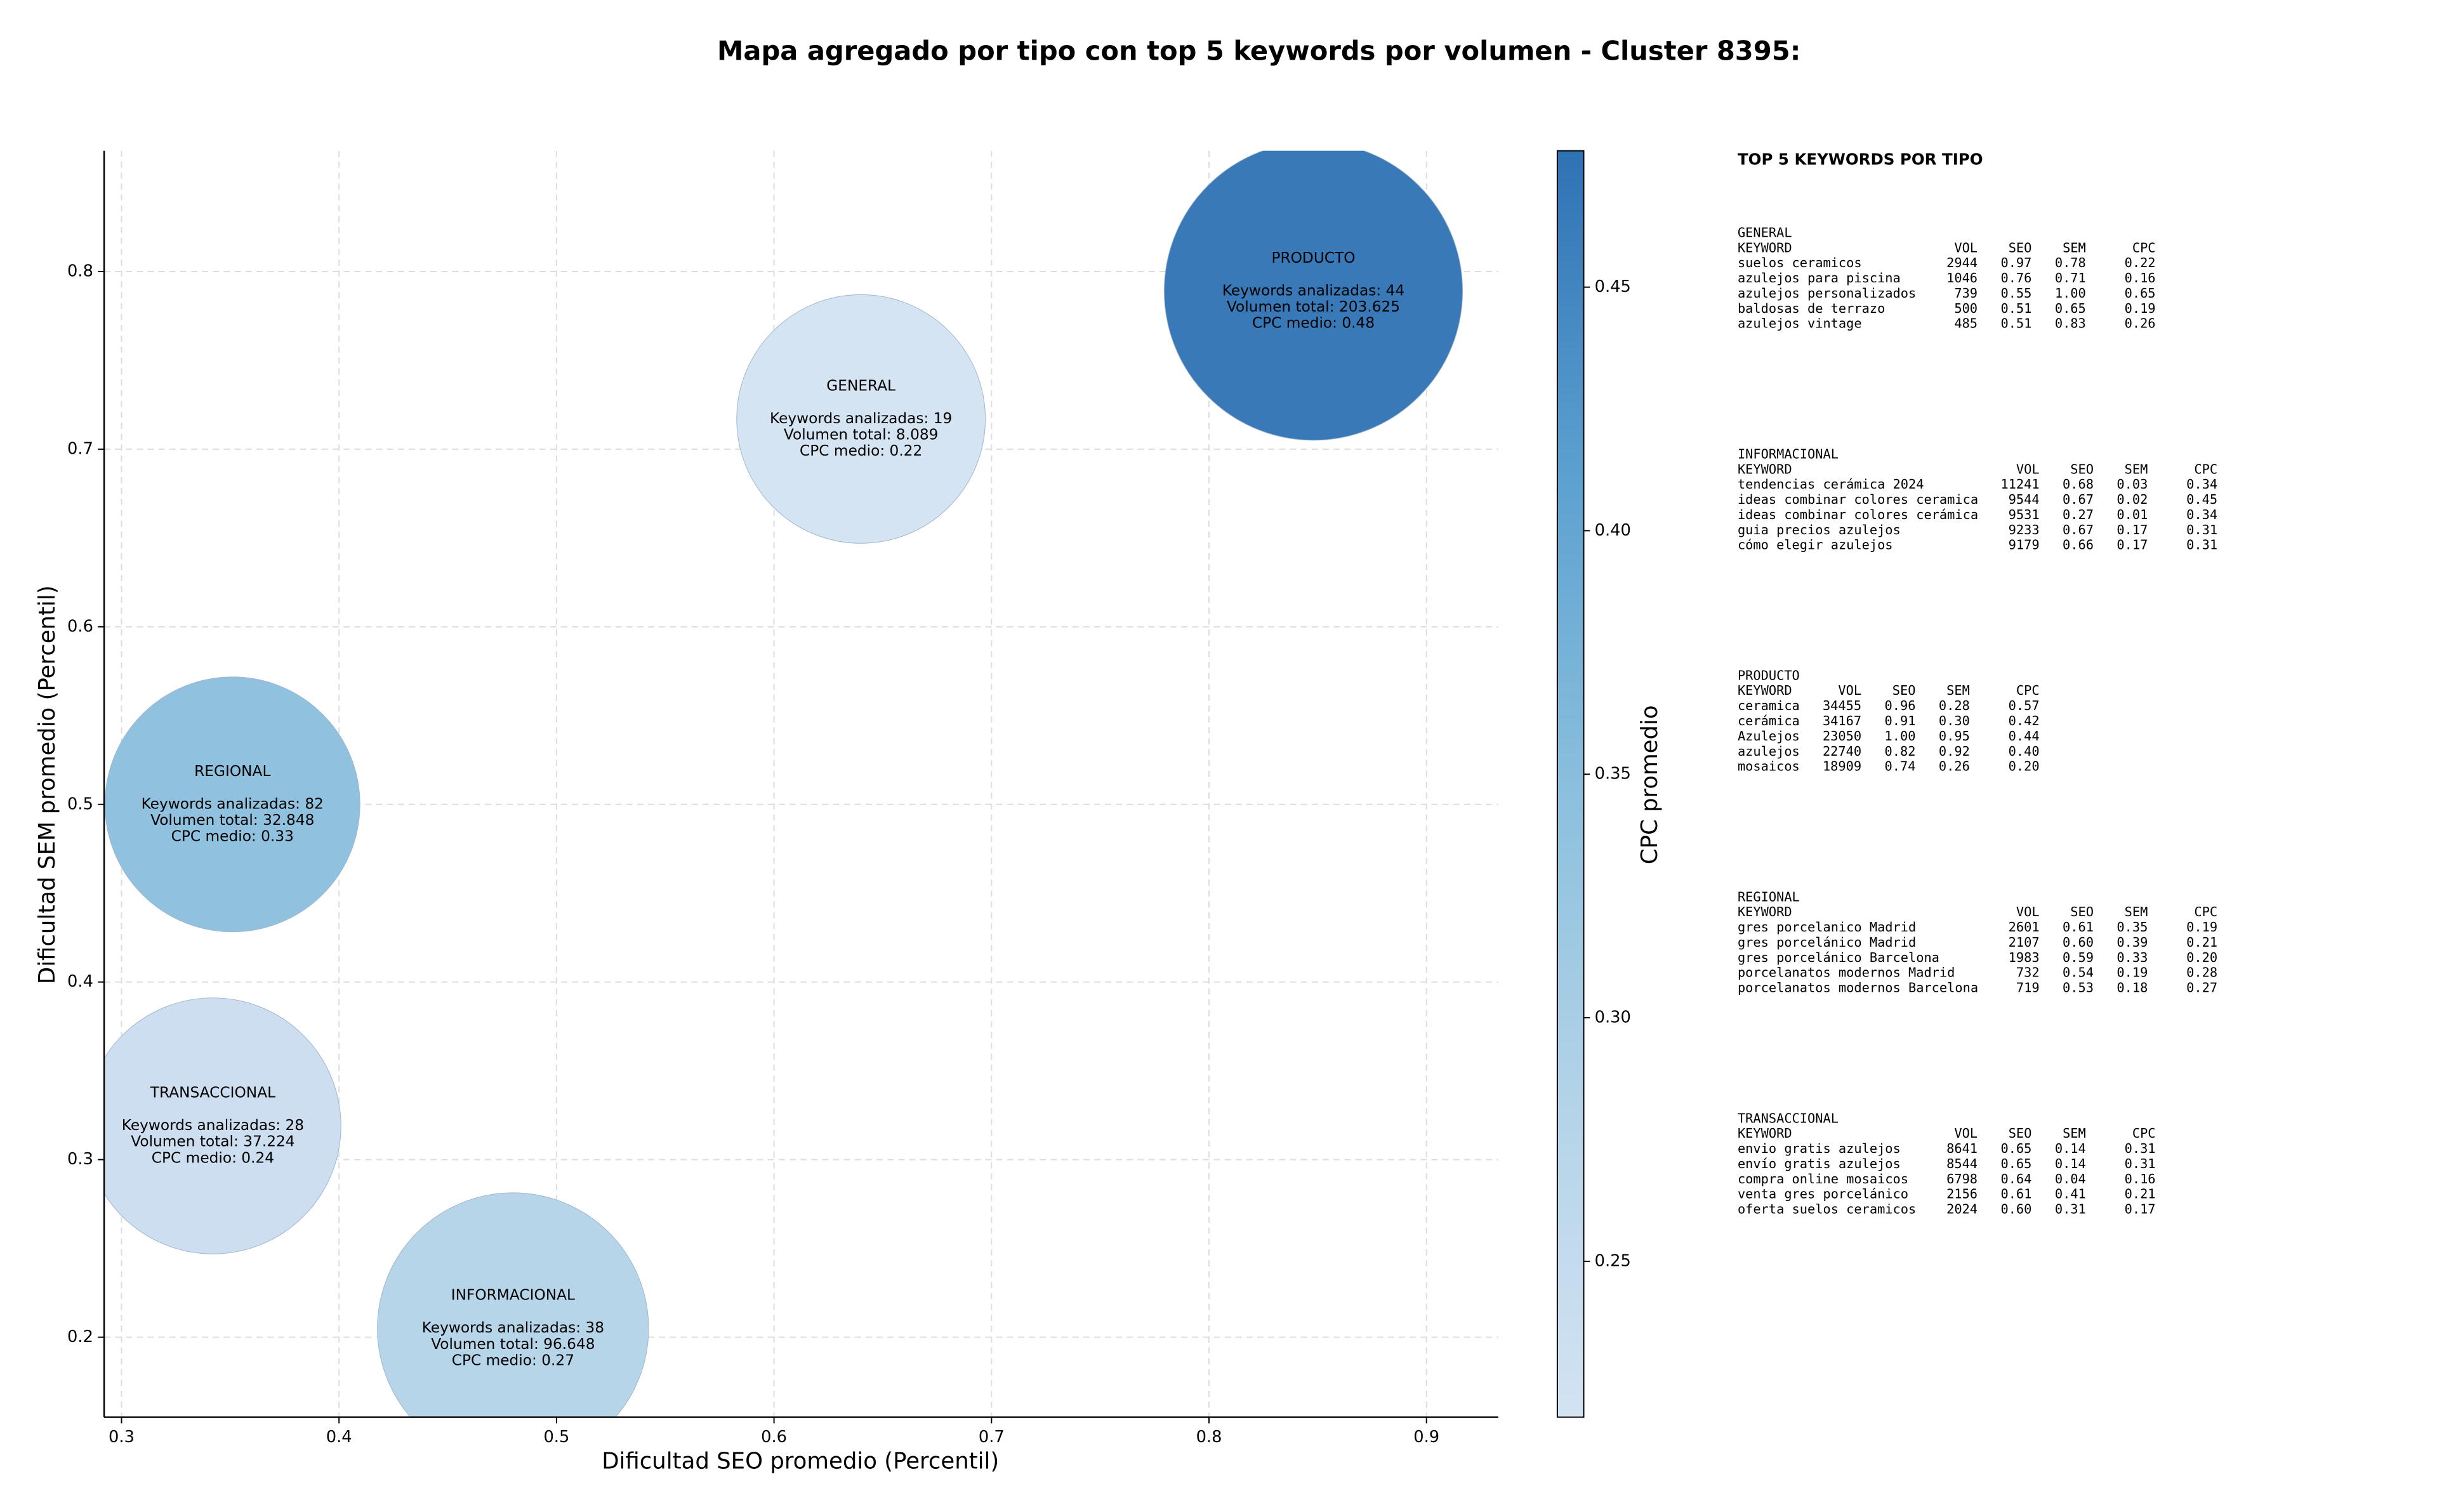 The width and height of the screenshot is (2437, 1512). What do you see at coordinates (2015, 309) in the screenshot?
I see `table-cell: 0.51` at bounding box center [2015, 309].